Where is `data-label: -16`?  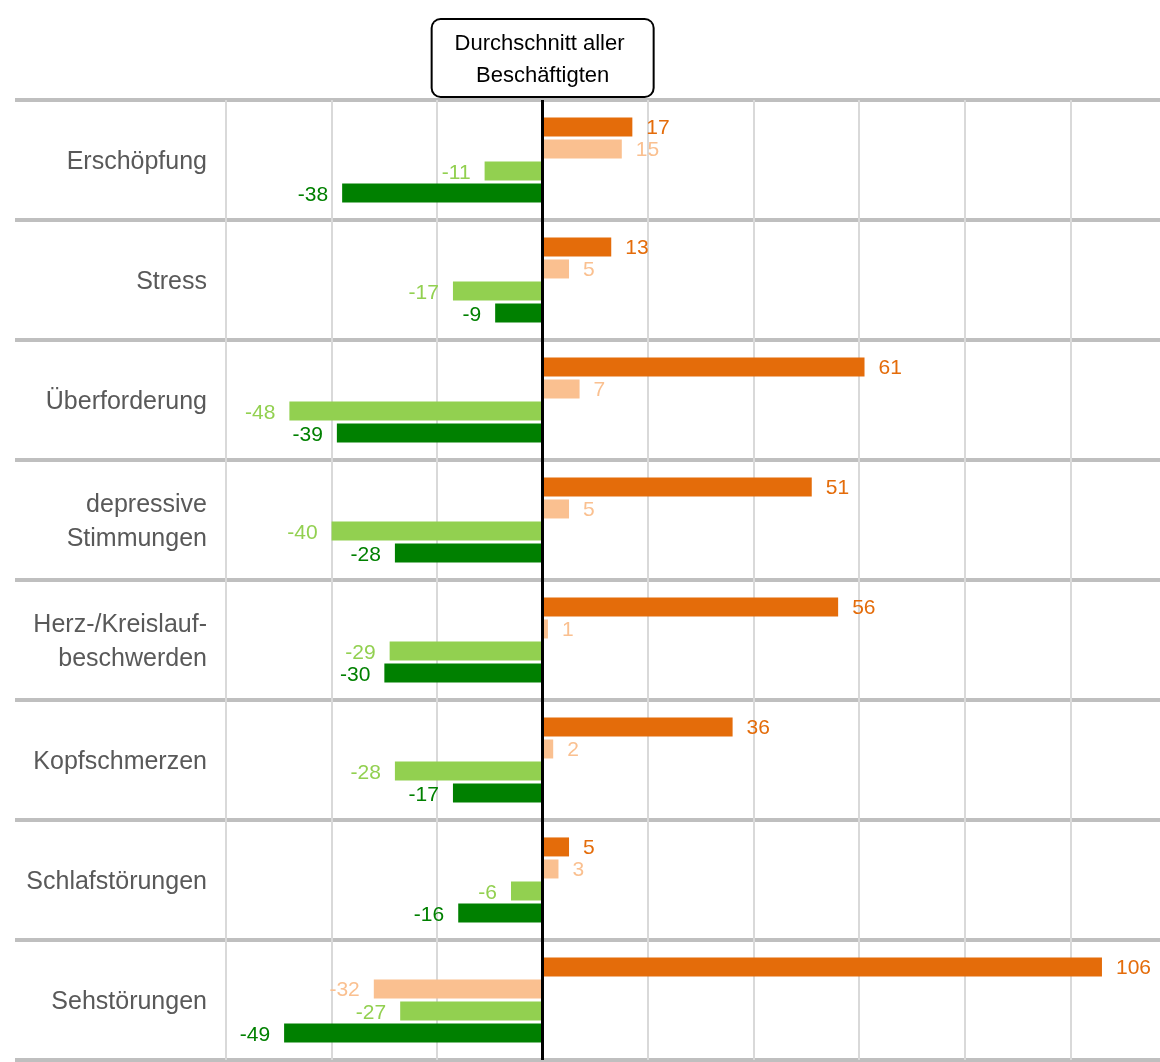
data-label: -16 is located at coordinates (429, 913).